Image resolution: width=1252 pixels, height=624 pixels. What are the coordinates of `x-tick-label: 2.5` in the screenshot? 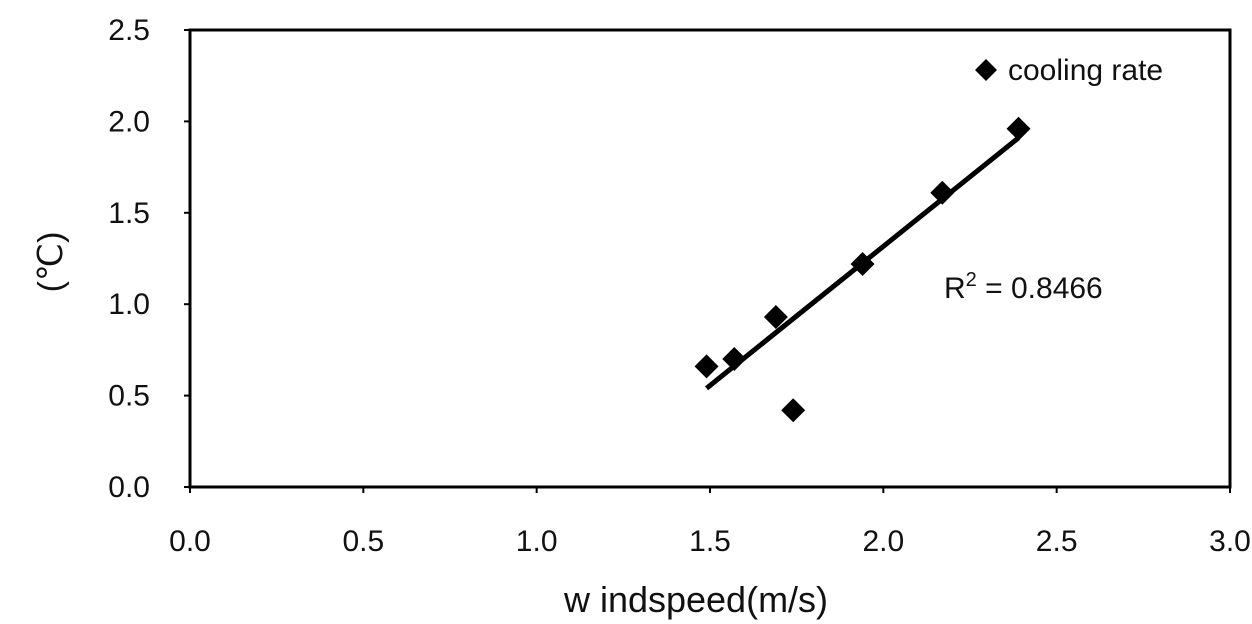 It's located at (1057, 541).